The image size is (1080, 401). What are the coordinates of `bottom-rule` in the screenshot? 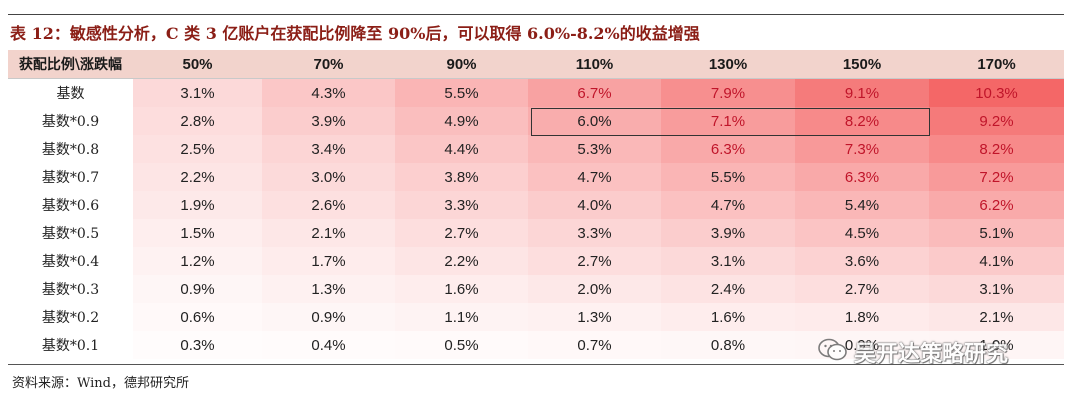 It's located at (536, 364).